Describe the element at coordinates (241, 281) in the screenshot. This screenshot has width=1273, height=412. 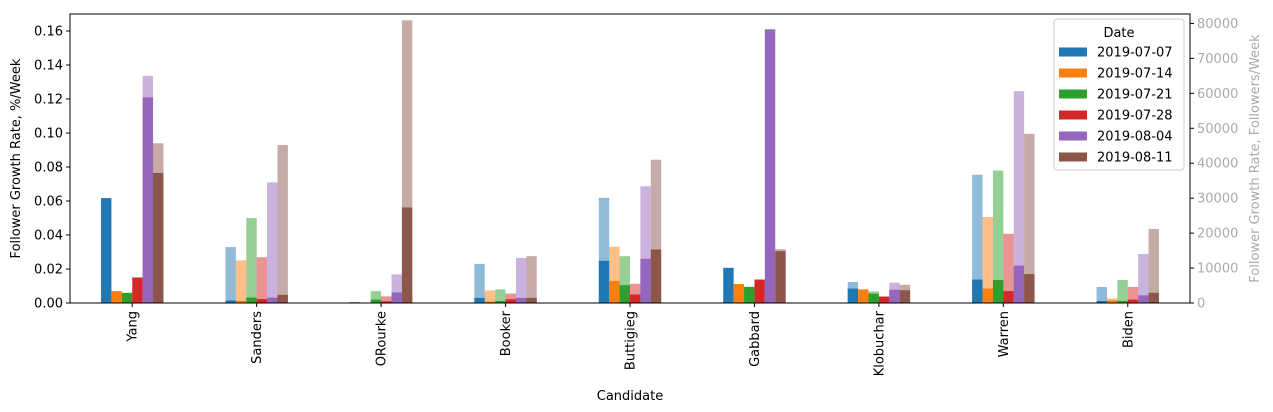
I see `bar-followers-2019-07-14-Sanders` at that location.